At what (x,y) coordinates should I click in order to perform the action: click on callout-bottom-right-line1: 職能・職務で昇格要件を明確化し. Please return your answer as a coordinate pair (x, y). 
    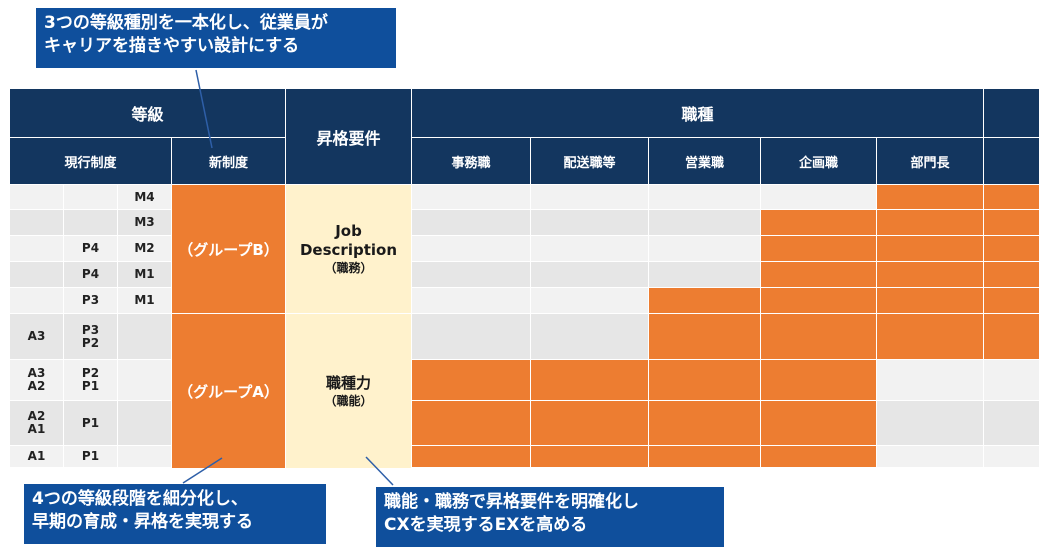
    Looking at the image, I should click on (511, 502).